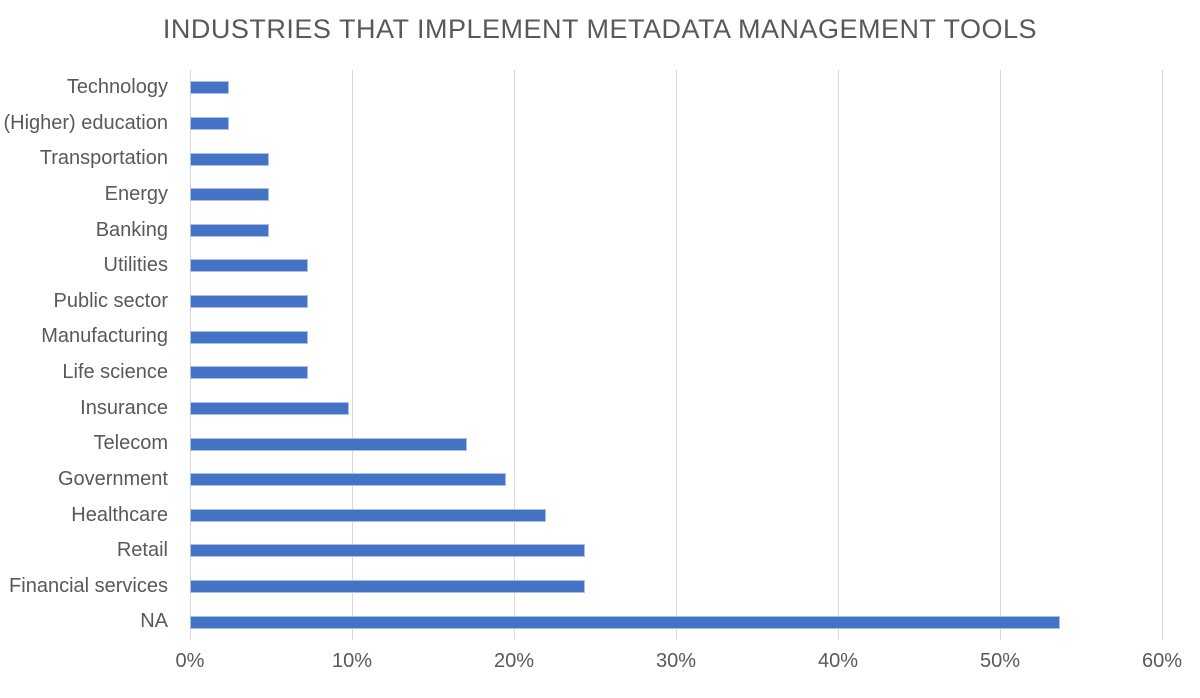  What do you see at coordinates (85, 122) in the screenshot?
I see `category-label-higher-education: (Higher) education` at bounding box center [85, 122].